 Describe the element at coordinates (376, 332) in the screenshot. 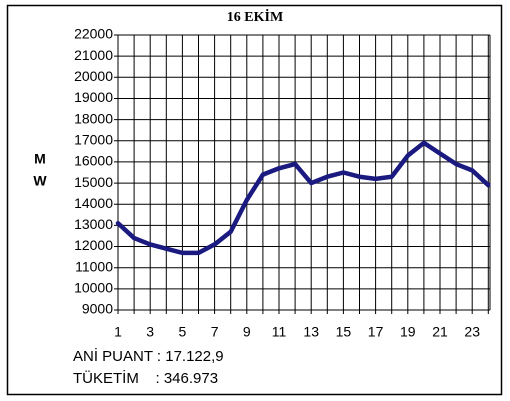

I see `x-tick-label: 17` at that location.